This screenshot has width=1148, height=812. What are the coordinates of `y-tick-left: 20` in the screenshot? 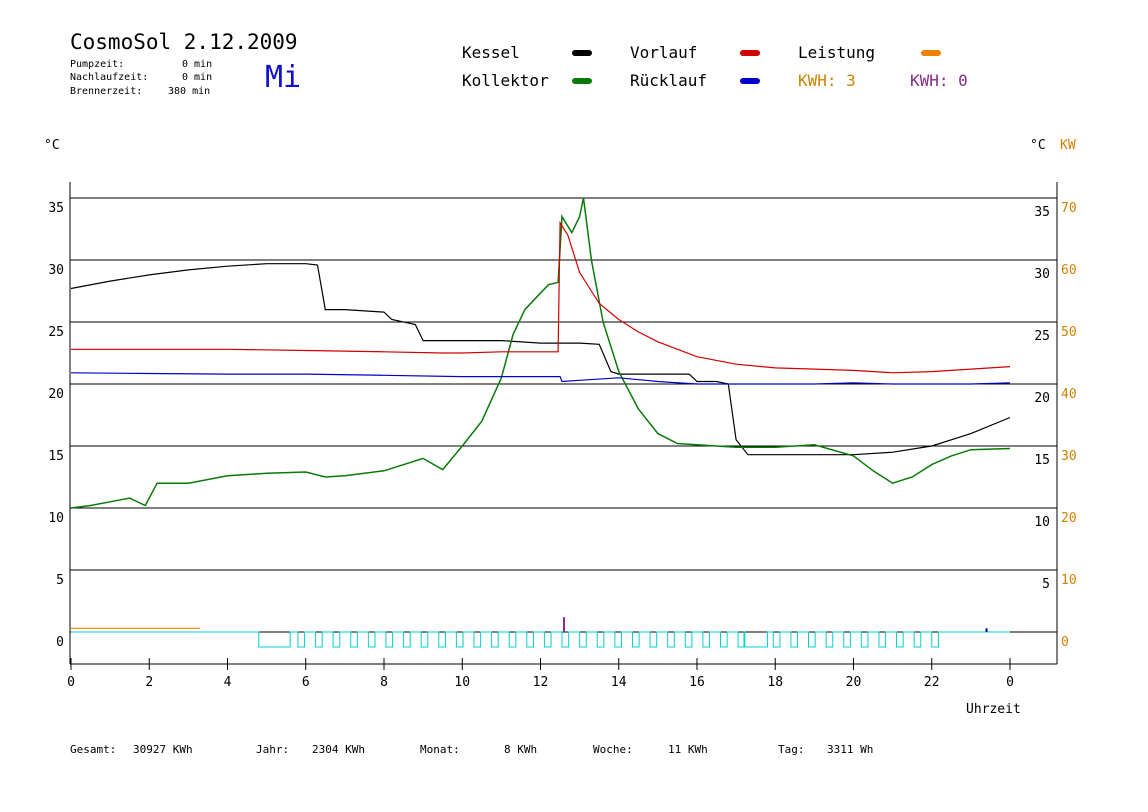 It's located at (56, 394).